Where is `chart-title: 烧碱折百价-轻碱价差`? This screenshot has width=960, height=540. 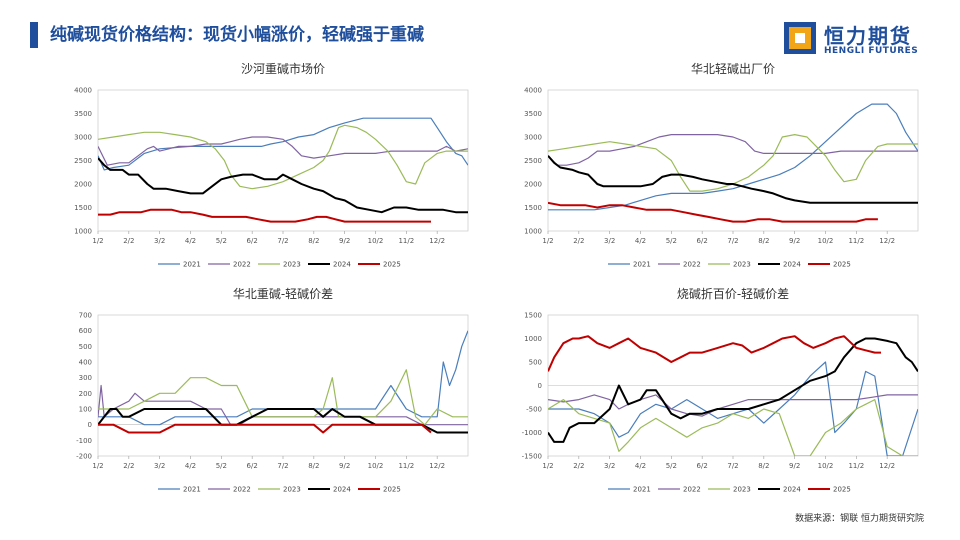 chart-title: 烧碱折百价-轻碱价差 is located at coordinates (733, 293).